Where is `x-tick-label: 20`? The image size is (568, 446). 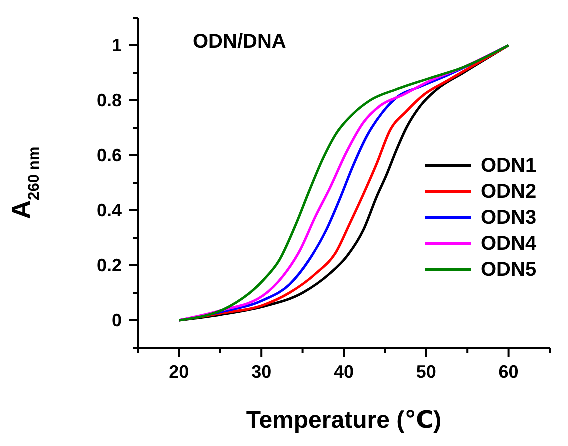
x-tick-label: 20 is located at coordinates (179, 372).